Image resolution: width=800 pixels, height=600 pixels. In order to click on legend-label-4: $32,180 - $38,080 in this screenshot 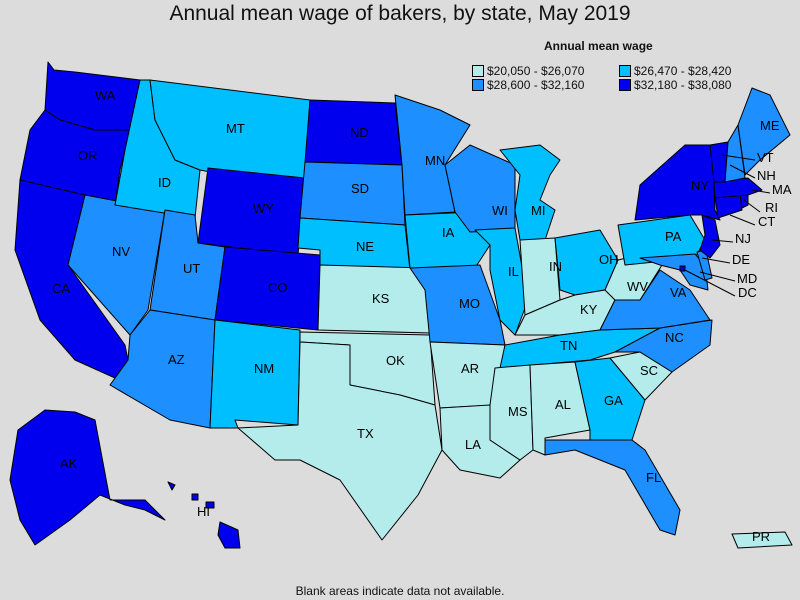, I will do `click(683, 85)`.